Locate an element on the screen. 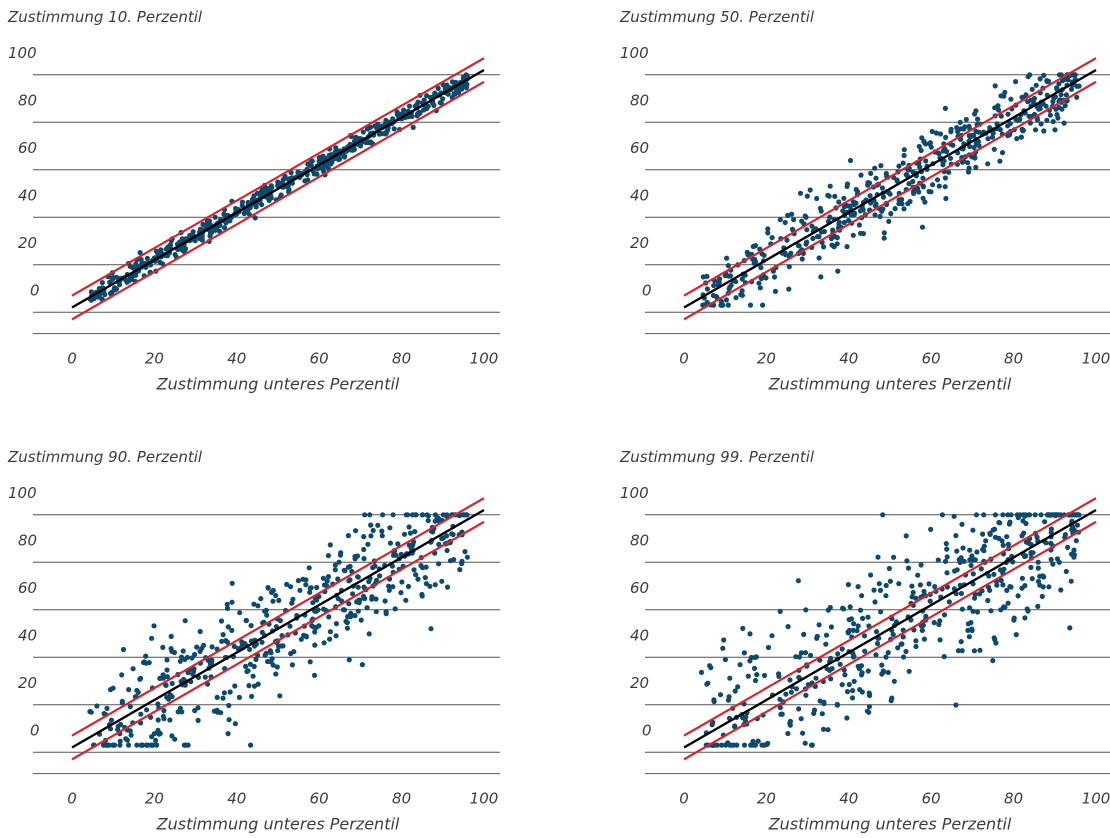 This screenshot has height=838, width=1110. x-tick-label: 60 is located at coordinates (931, 359).